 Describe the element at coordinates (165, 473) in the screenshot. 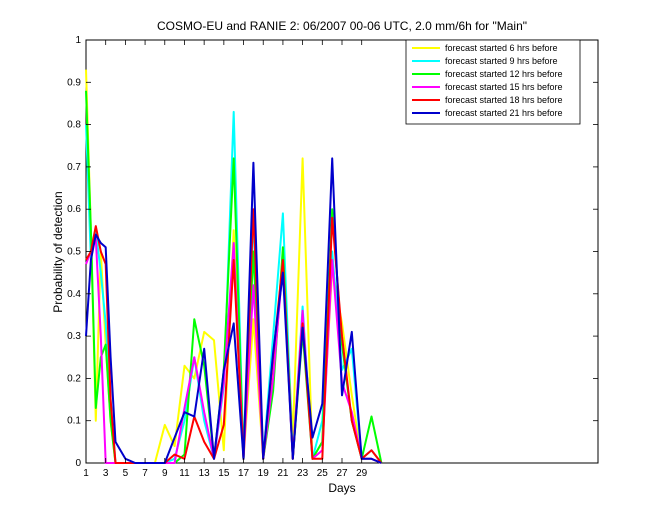

I see `x-tick-label: 9` at that location.